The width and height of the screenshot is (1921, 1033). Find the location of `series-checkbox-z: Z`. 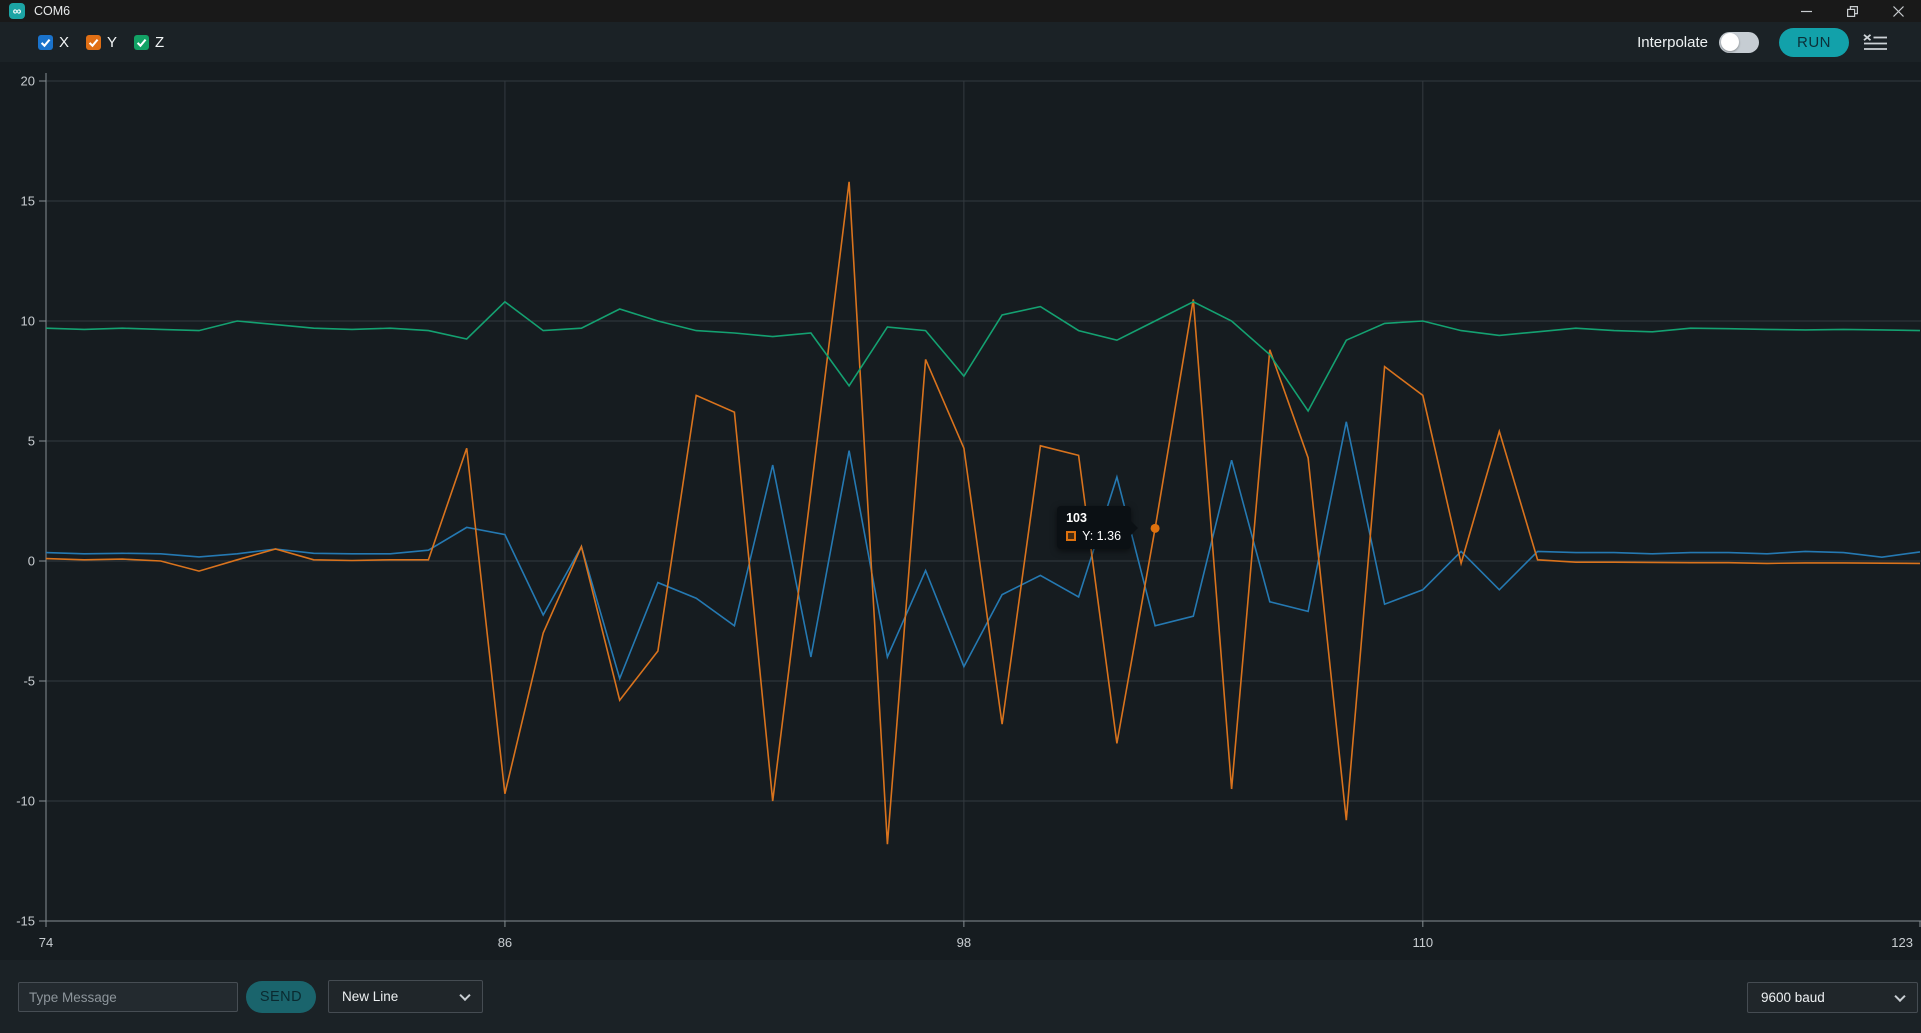

series-checkbox-z: Z is located at coordinates (149, 42).